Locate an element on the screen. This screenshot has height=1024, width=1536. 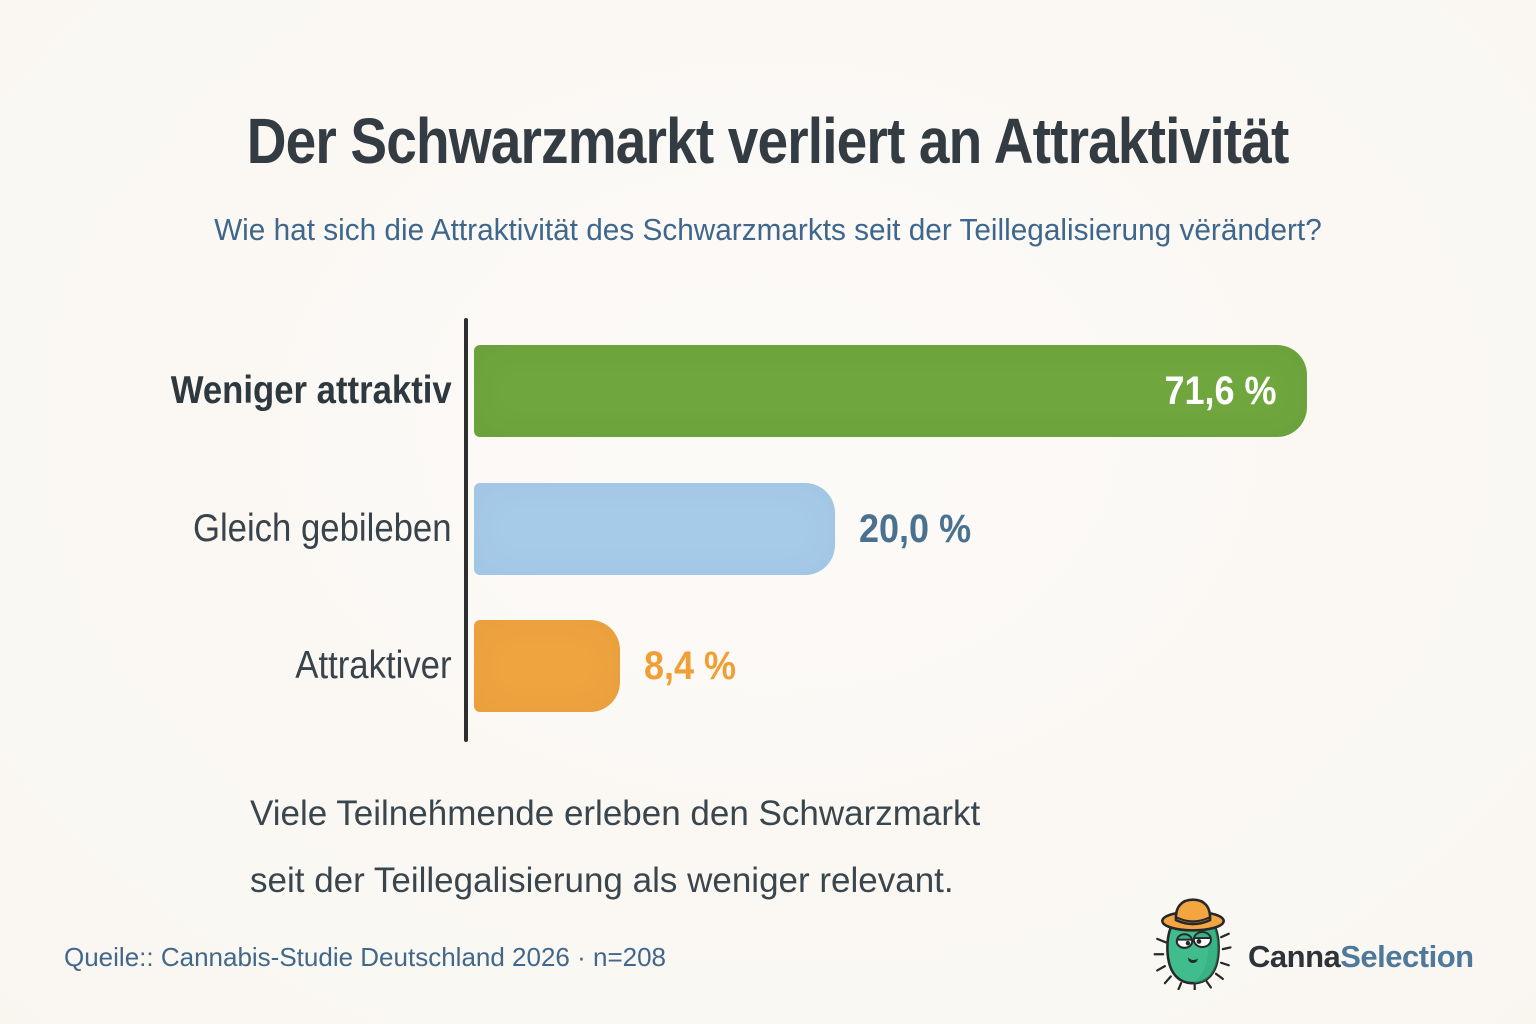
category-label-weniger-attraktiv: Weniger attraktiv is located at coordinates (226, 391).